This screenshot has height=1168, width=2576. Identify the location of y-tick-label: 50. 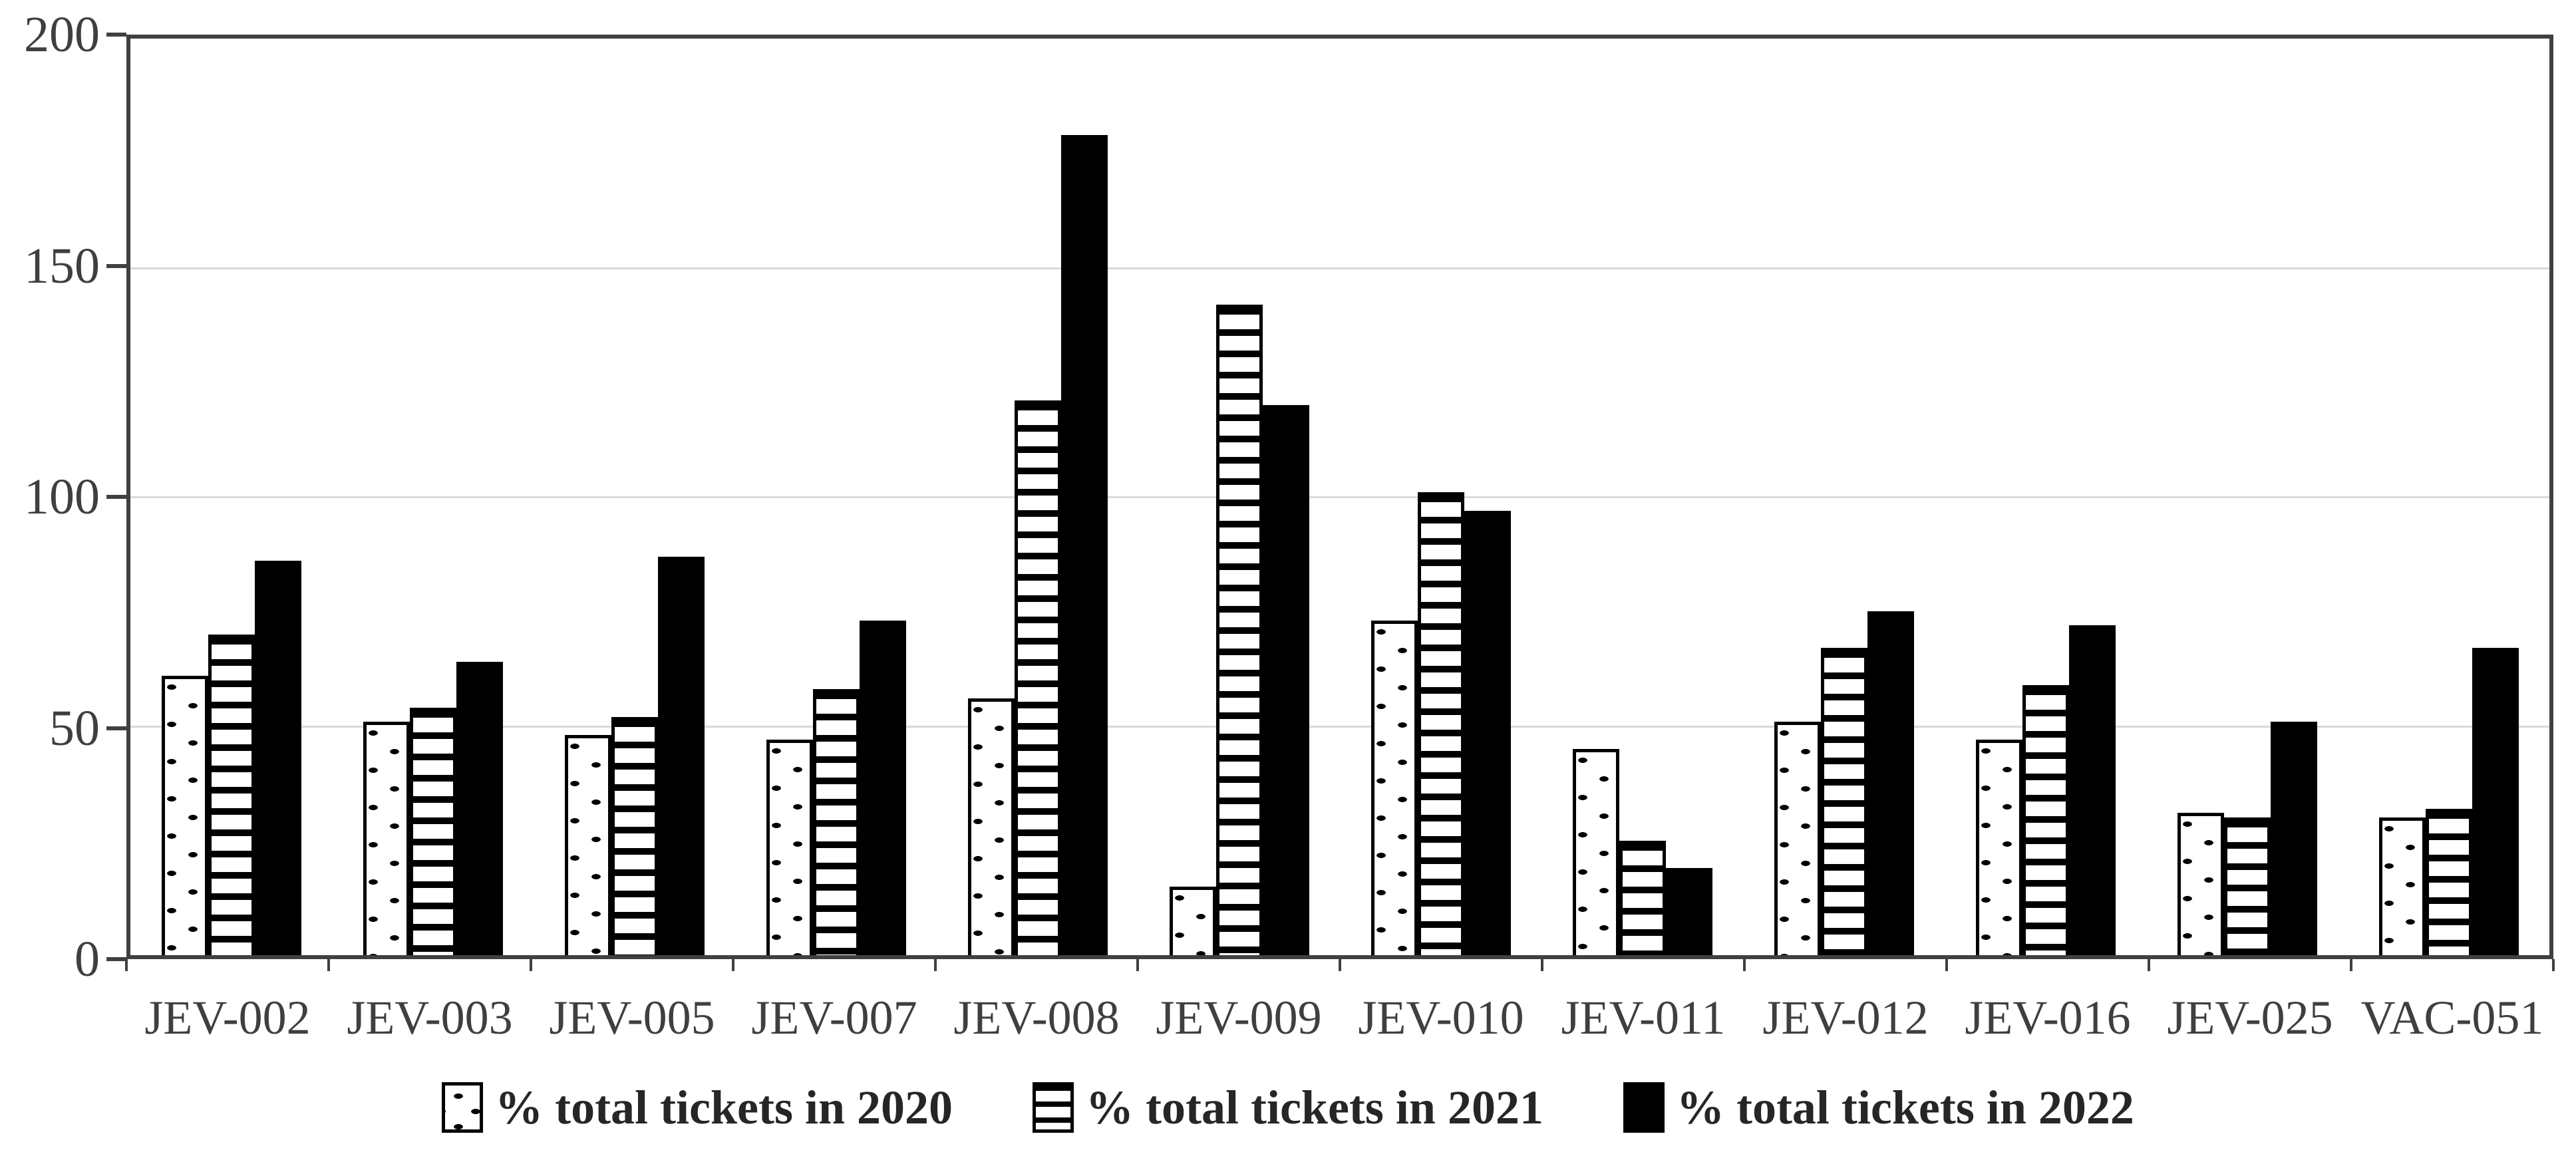
(74, 728).